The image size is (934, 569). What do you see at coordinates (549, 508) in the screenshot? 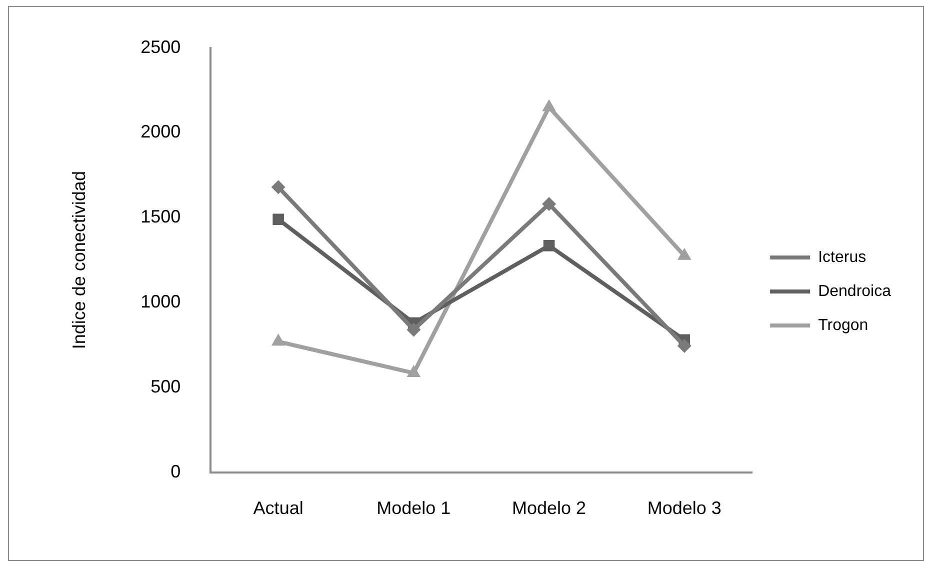
I see `x-tick-label: Modelo 2` at bounding box center [549, 508].